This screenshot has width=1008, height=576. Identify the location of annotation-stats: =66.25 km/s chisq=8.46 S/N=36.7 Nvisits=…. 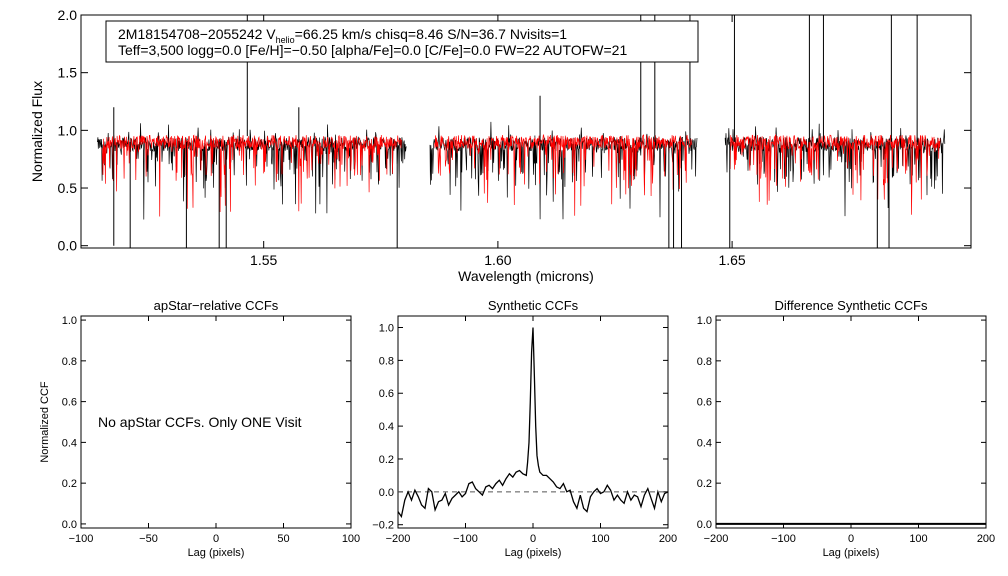
(431, 34).